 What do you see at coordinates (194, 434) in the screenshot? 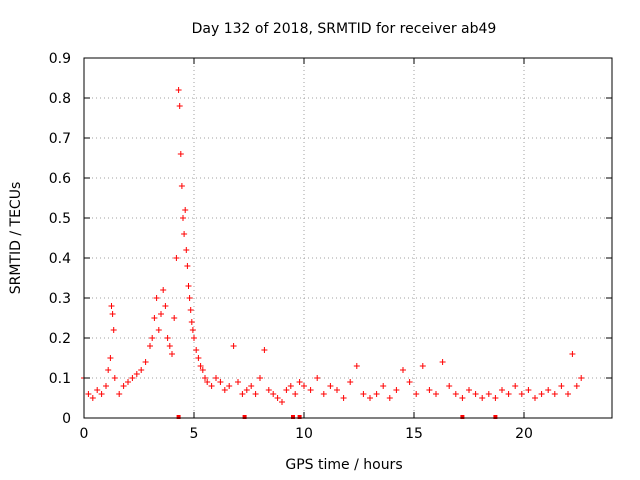
I see `x-tick-label: 5` at bounding box center [194, 434].